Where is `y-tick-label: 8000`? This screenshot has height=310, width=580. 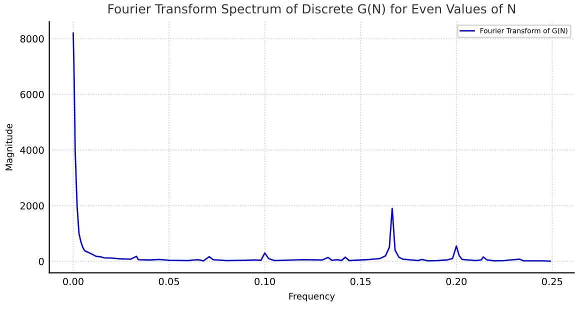 y-tick-label: 8000 is located at coordinates (32, 39).